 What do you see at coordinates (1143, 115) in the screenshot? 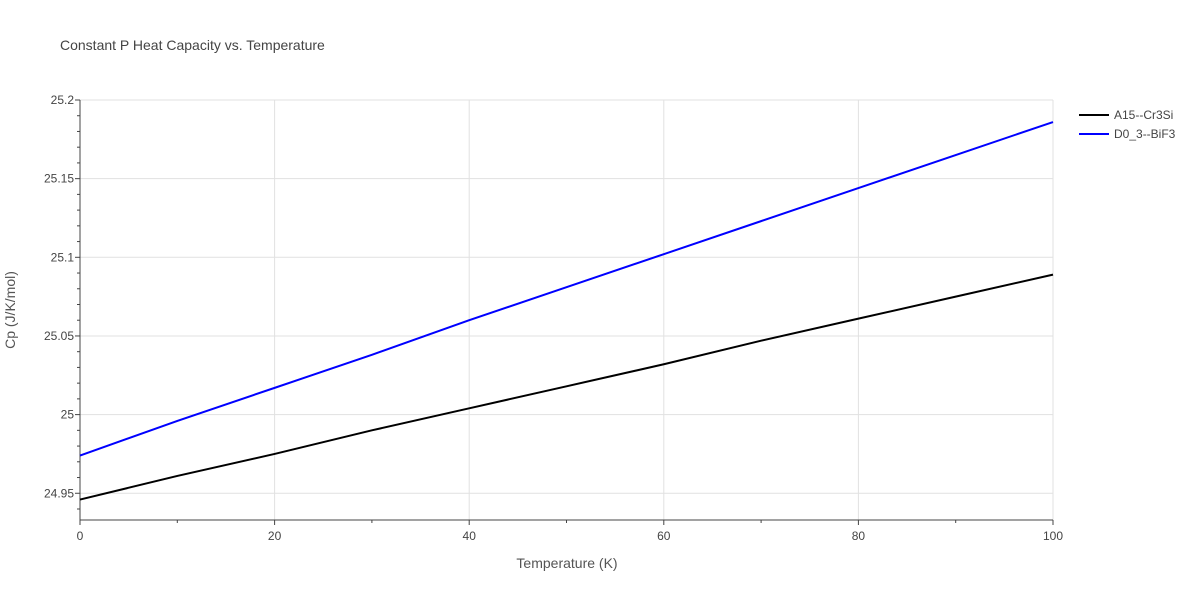
I see `legend-label: A15--Cr3Si` at bounding box center [1143, 115].